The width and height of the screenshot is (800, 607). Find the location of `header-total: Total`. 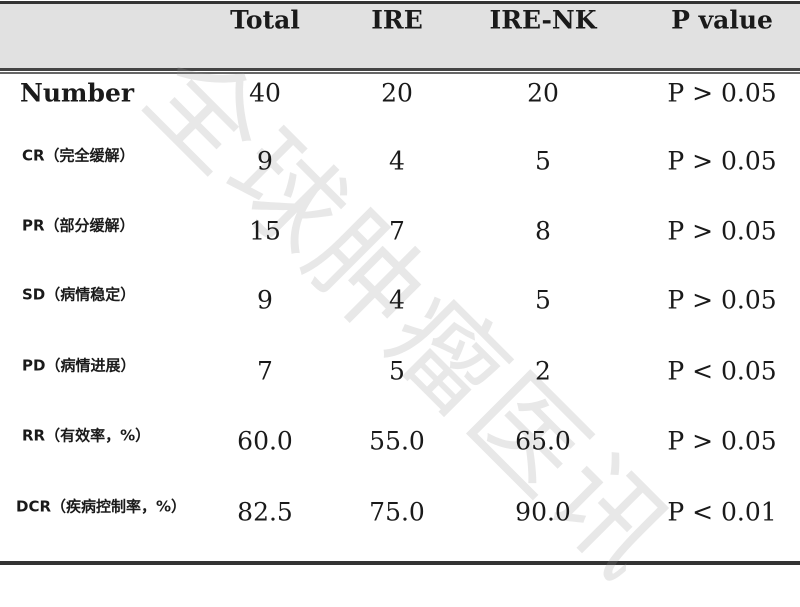

header-total: Total is located at coordinates (265, 20).